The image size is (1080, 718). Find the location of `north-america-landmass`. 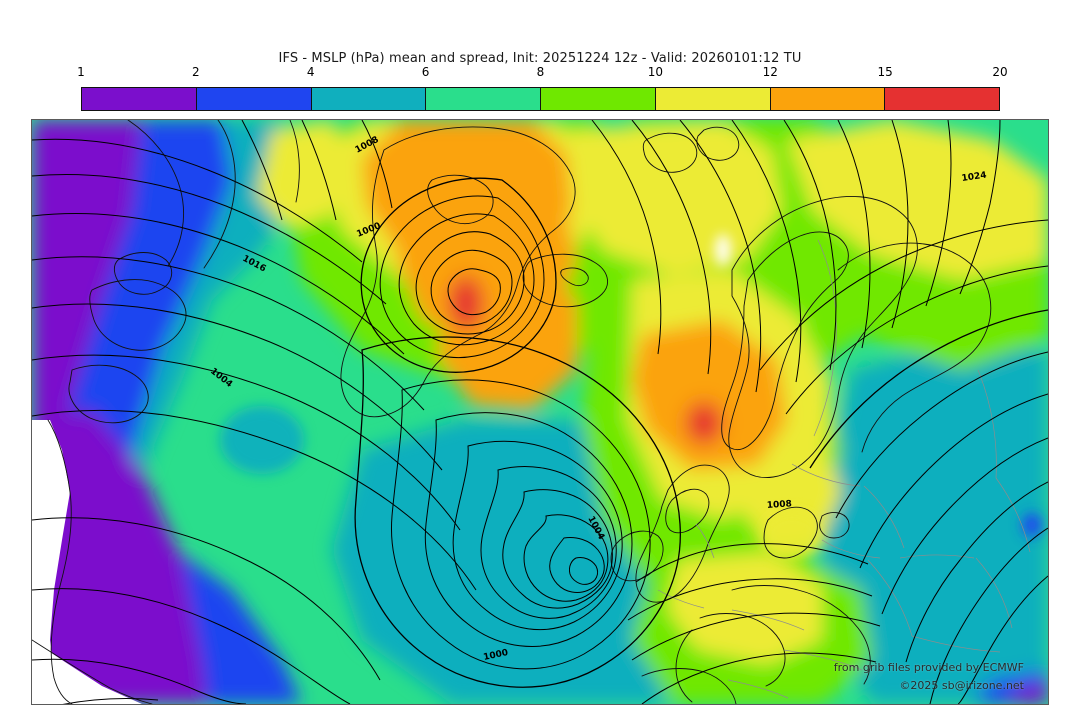

north-america-landmass is located at coordinates (52, 562).